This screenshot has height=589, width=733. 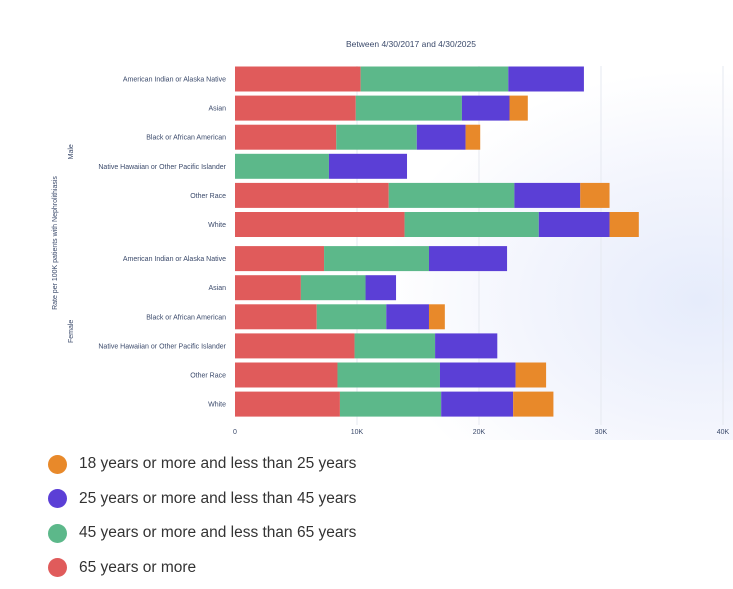 What do you see at coordinates (218, 498) in the screenshot?
I see `legend-label: 25 years or more and less than 45 years` at bounding box center [218, 498].